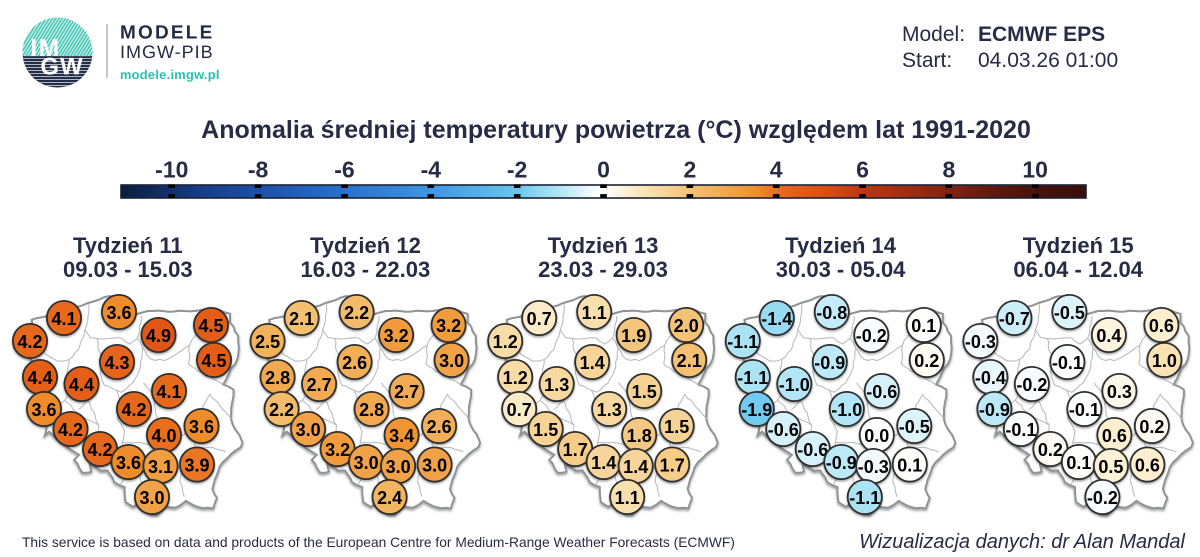 This screenshot has height=557, width=1200. What do you see at coordinates (210, 326) in the screenshot?
I see `svg-text: 4.5` at bounding box center [210, 326].